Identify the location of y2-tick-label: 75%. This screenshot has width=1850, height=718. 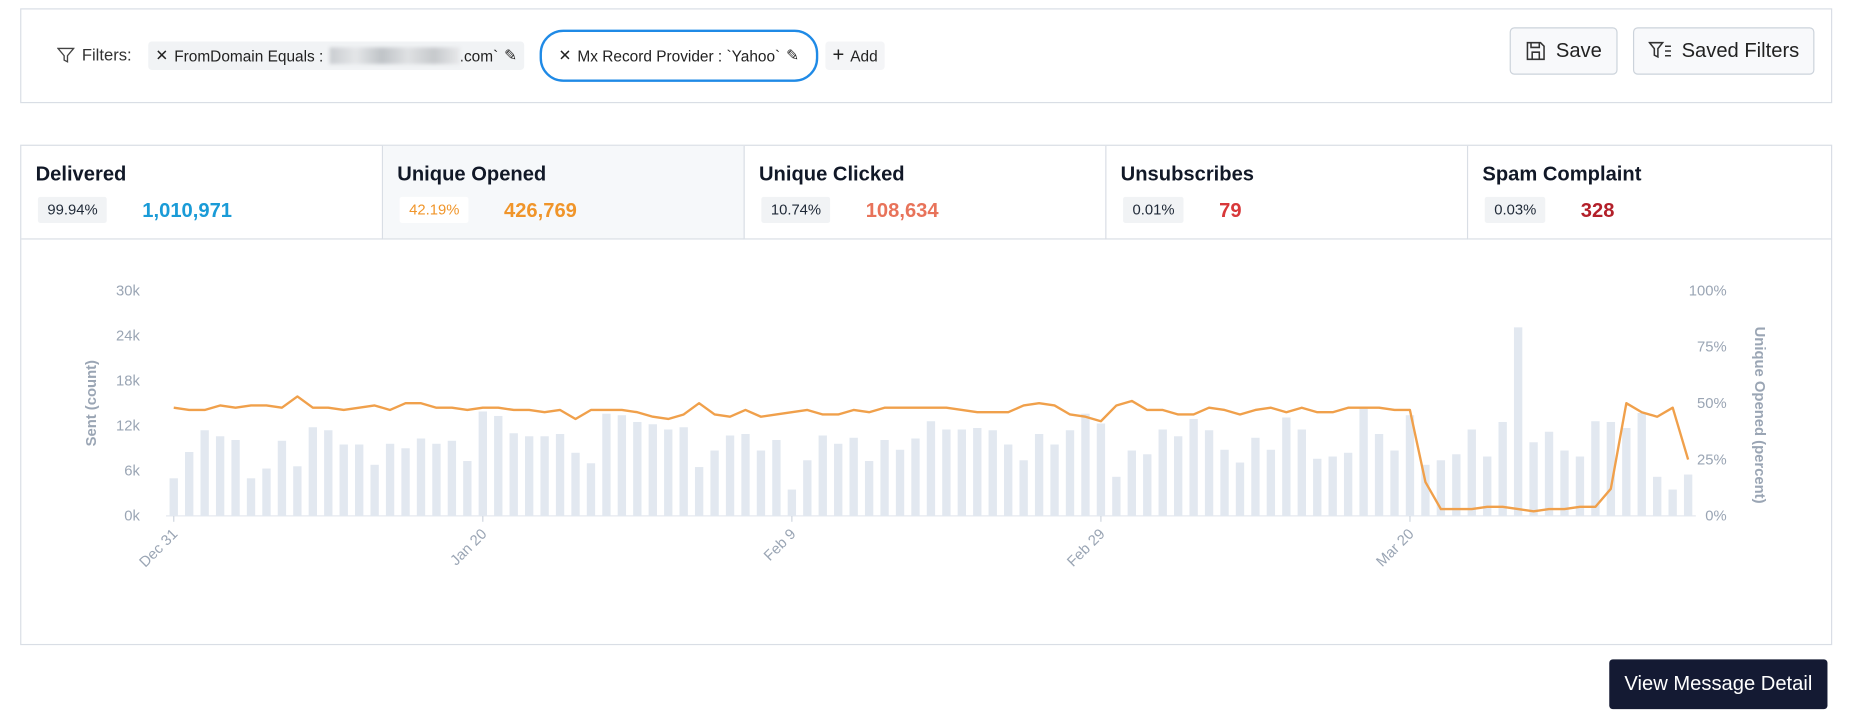
(1712, 348).